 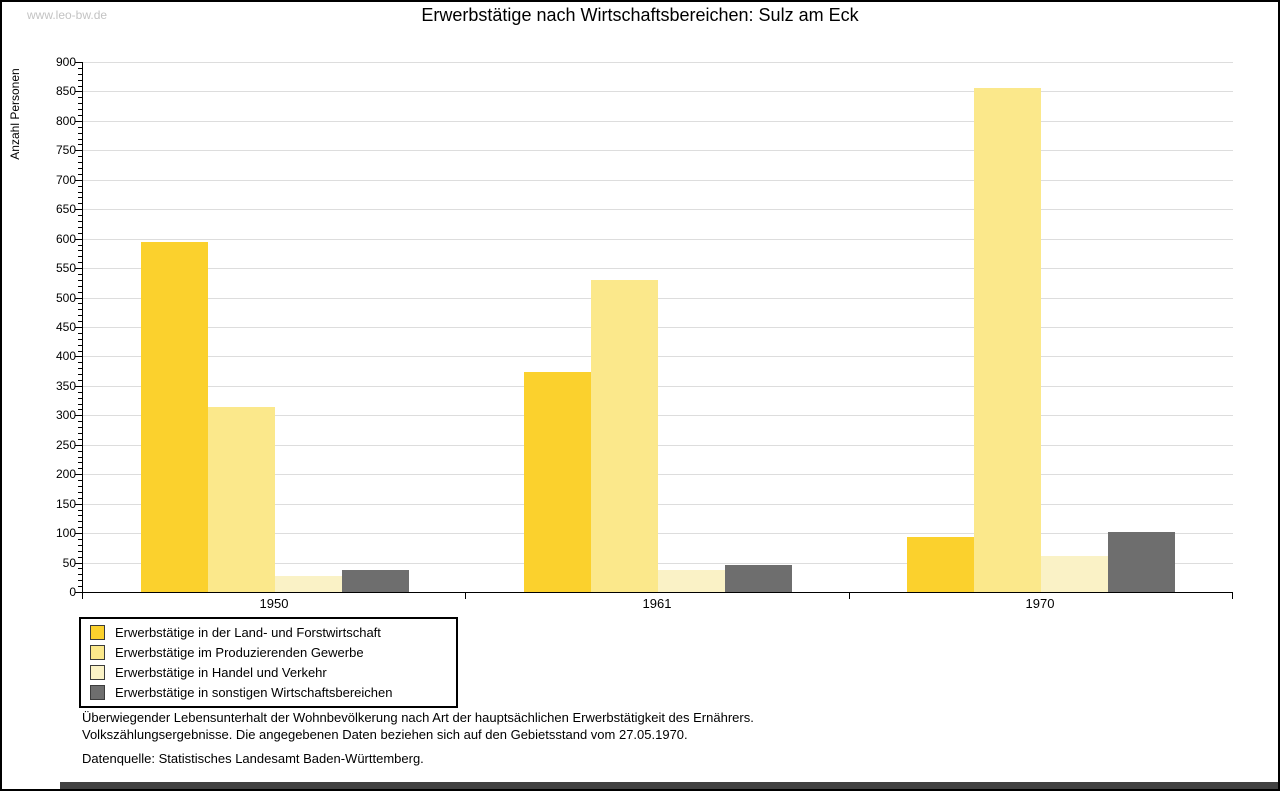 What do you see at coordinates (65, 356) in the screenshot?
I see `y-tick-label-400: 400` at bounding box center [65, 356].